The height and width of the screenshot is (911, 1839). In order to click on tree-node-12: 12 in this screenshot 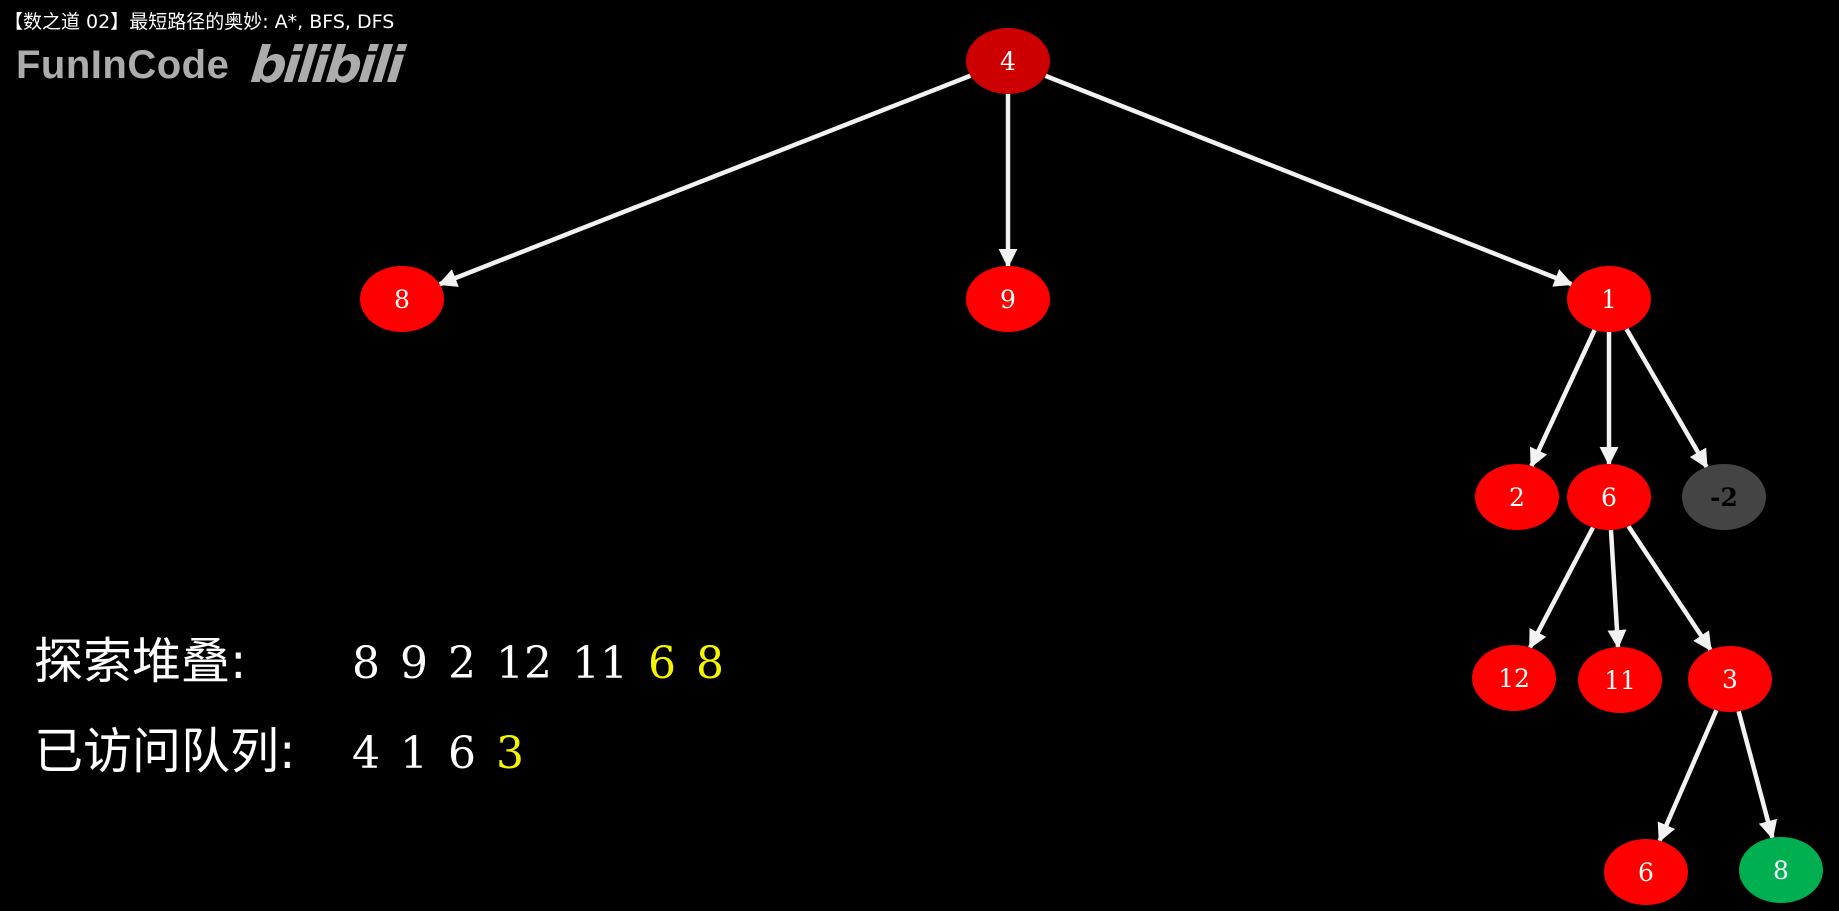, I will do `click(1514, 678)`.